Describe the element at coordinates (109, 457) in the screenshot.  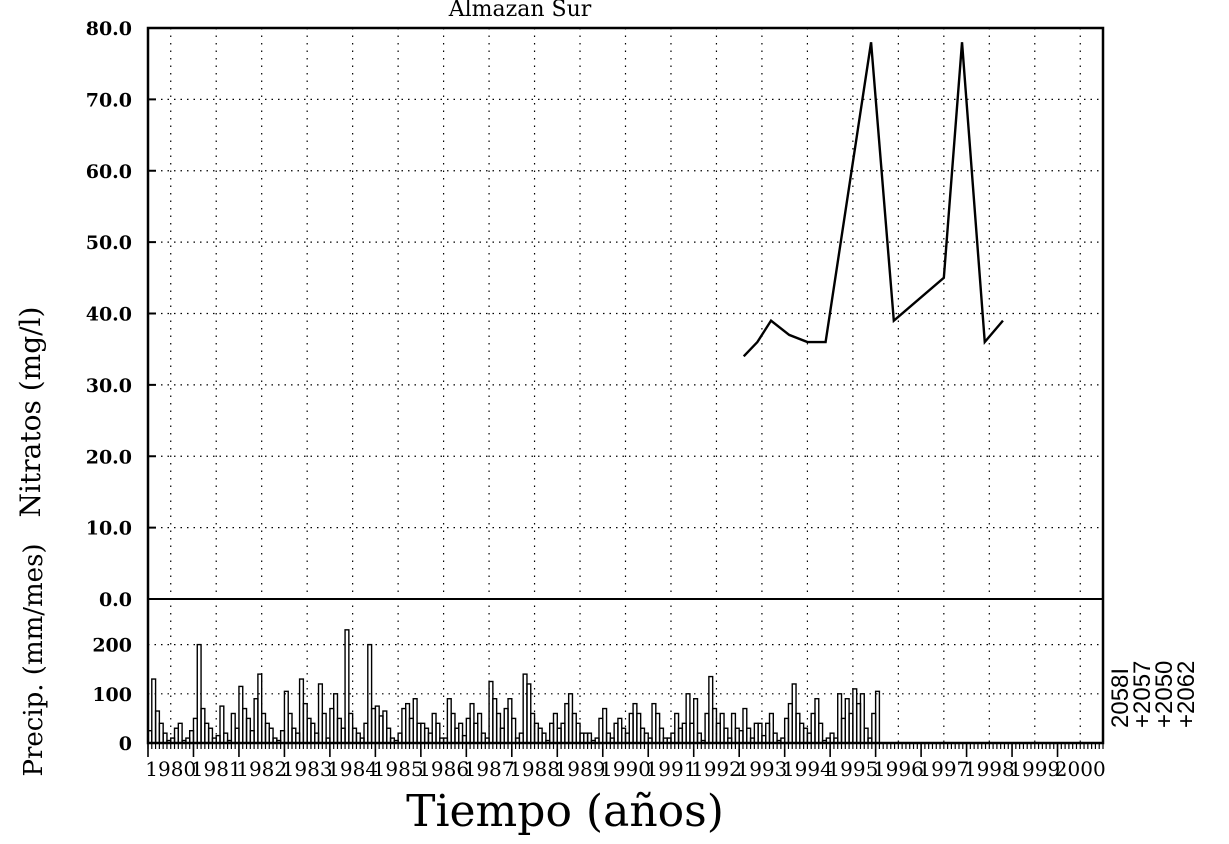
I see `y-tick-label: 20.0` at that location.